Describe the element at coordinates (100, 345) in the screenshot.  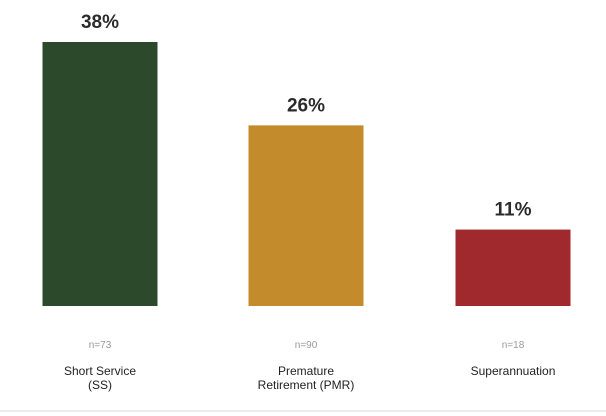
I see `sample-size-label-1: n=73` at that location.